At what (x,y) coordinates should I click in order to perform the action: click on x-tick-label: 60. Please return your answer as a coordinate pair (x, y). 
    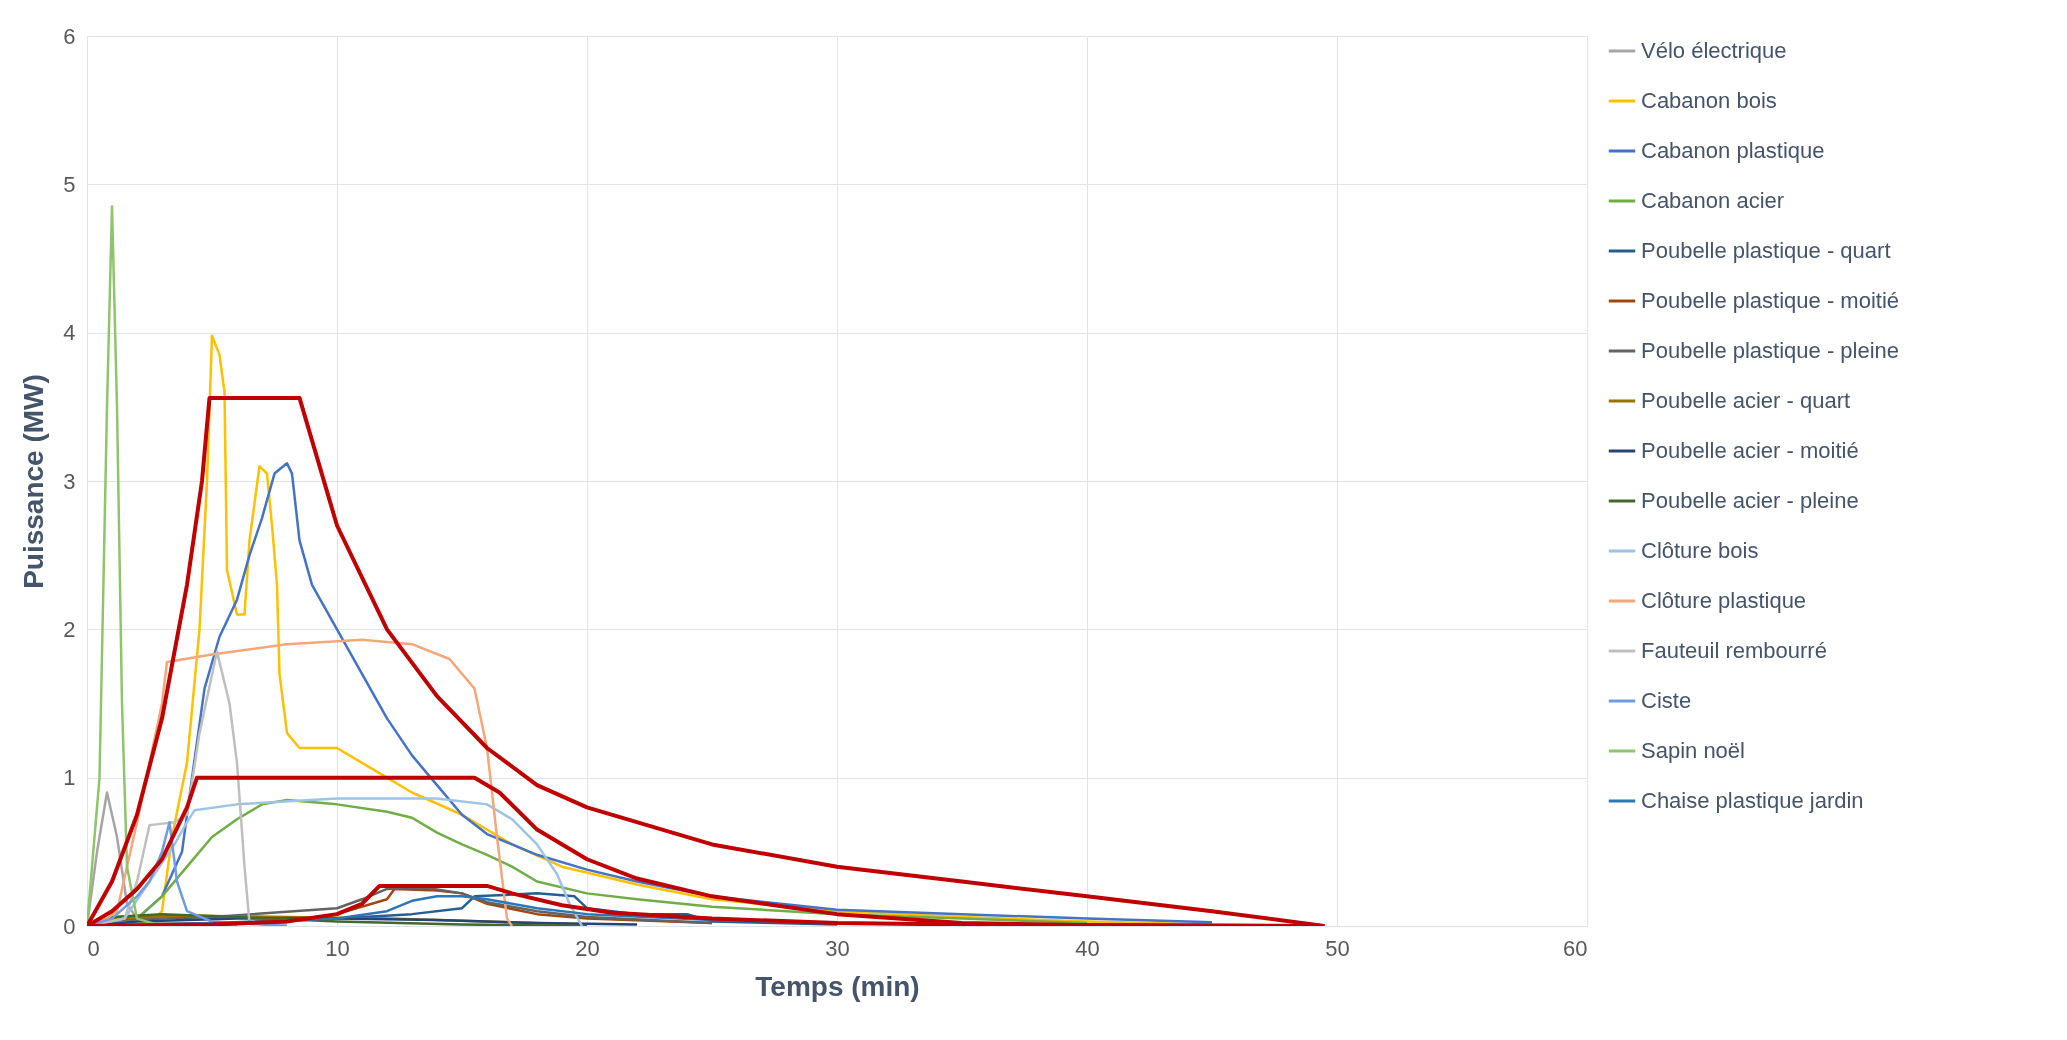
    Looking at the image, I should click on (1575, 948).